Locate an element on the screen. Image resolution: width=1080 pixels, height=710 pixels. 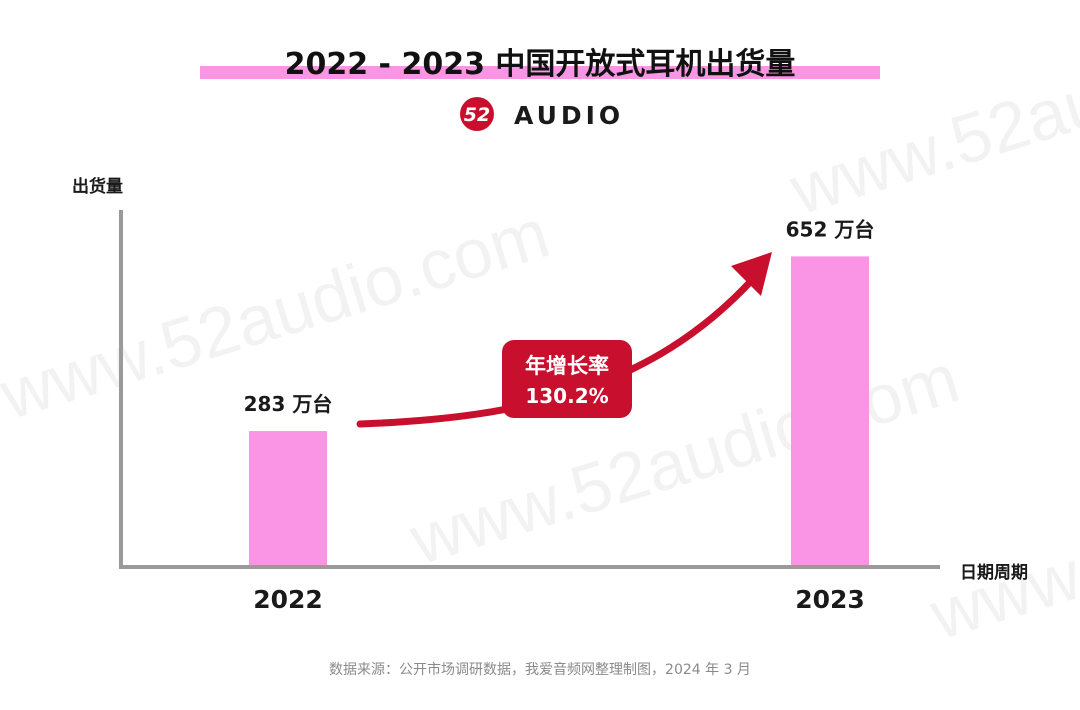
growth-badge: 年增长率 130.2% is located at coordinates (567, 379).